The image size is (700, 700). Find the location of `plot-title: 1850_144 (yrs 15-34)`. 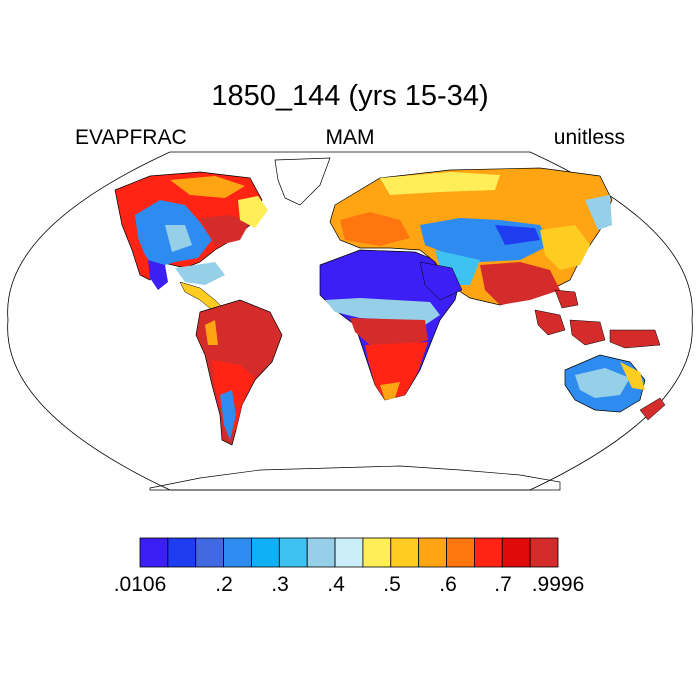

plot-title: 1850_144 (yrs 15-34) is located at coordinates (350, 96).